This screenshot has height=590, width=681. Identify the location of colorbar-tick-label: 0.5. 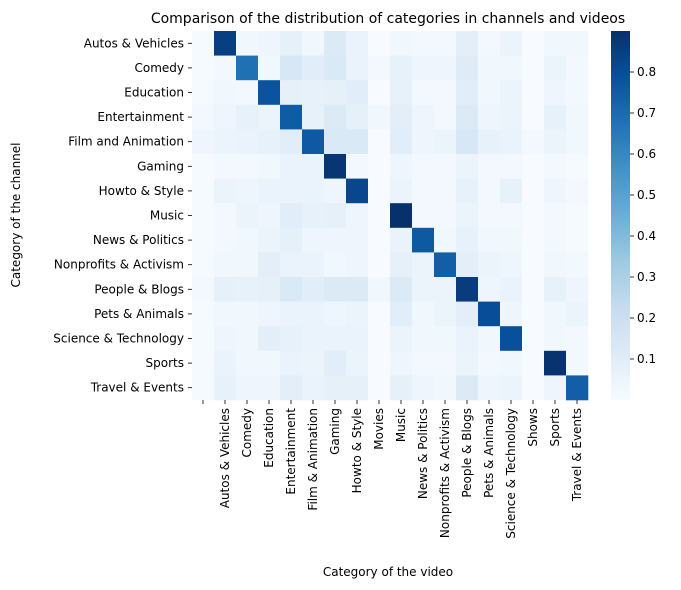
(646, 195).